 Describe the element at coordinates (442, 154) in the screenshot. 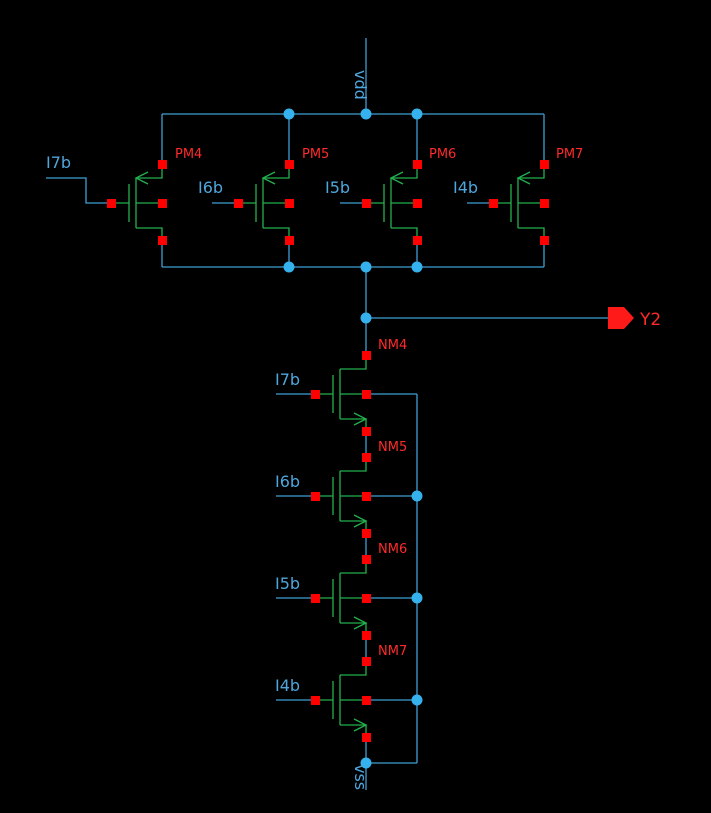

I see `instance-label-pm6: PM6` at that location.